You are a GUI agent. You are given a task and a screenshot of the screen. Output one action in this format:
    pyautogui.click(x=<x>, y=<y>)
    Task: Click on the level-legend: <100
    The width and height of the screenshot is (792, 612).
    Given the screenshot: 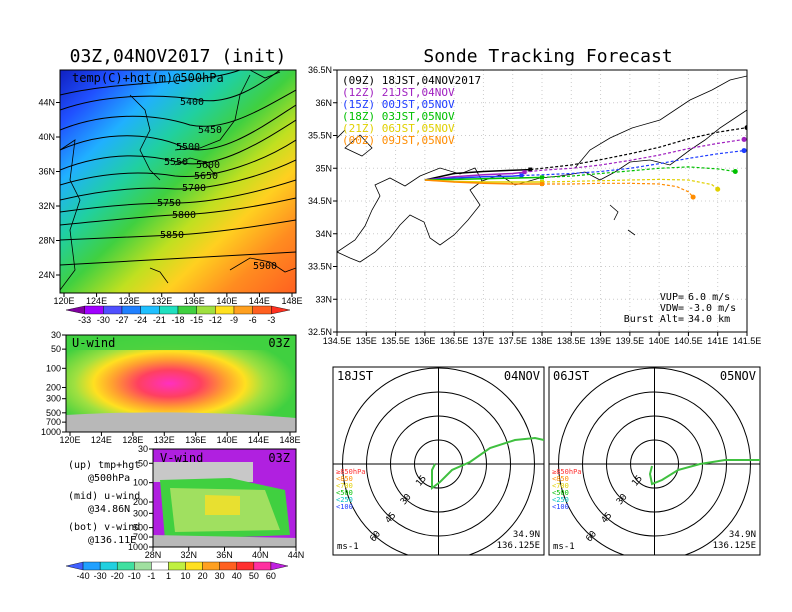 What is the action you would take?
    pyautogui.click(x=560, y=507)
    